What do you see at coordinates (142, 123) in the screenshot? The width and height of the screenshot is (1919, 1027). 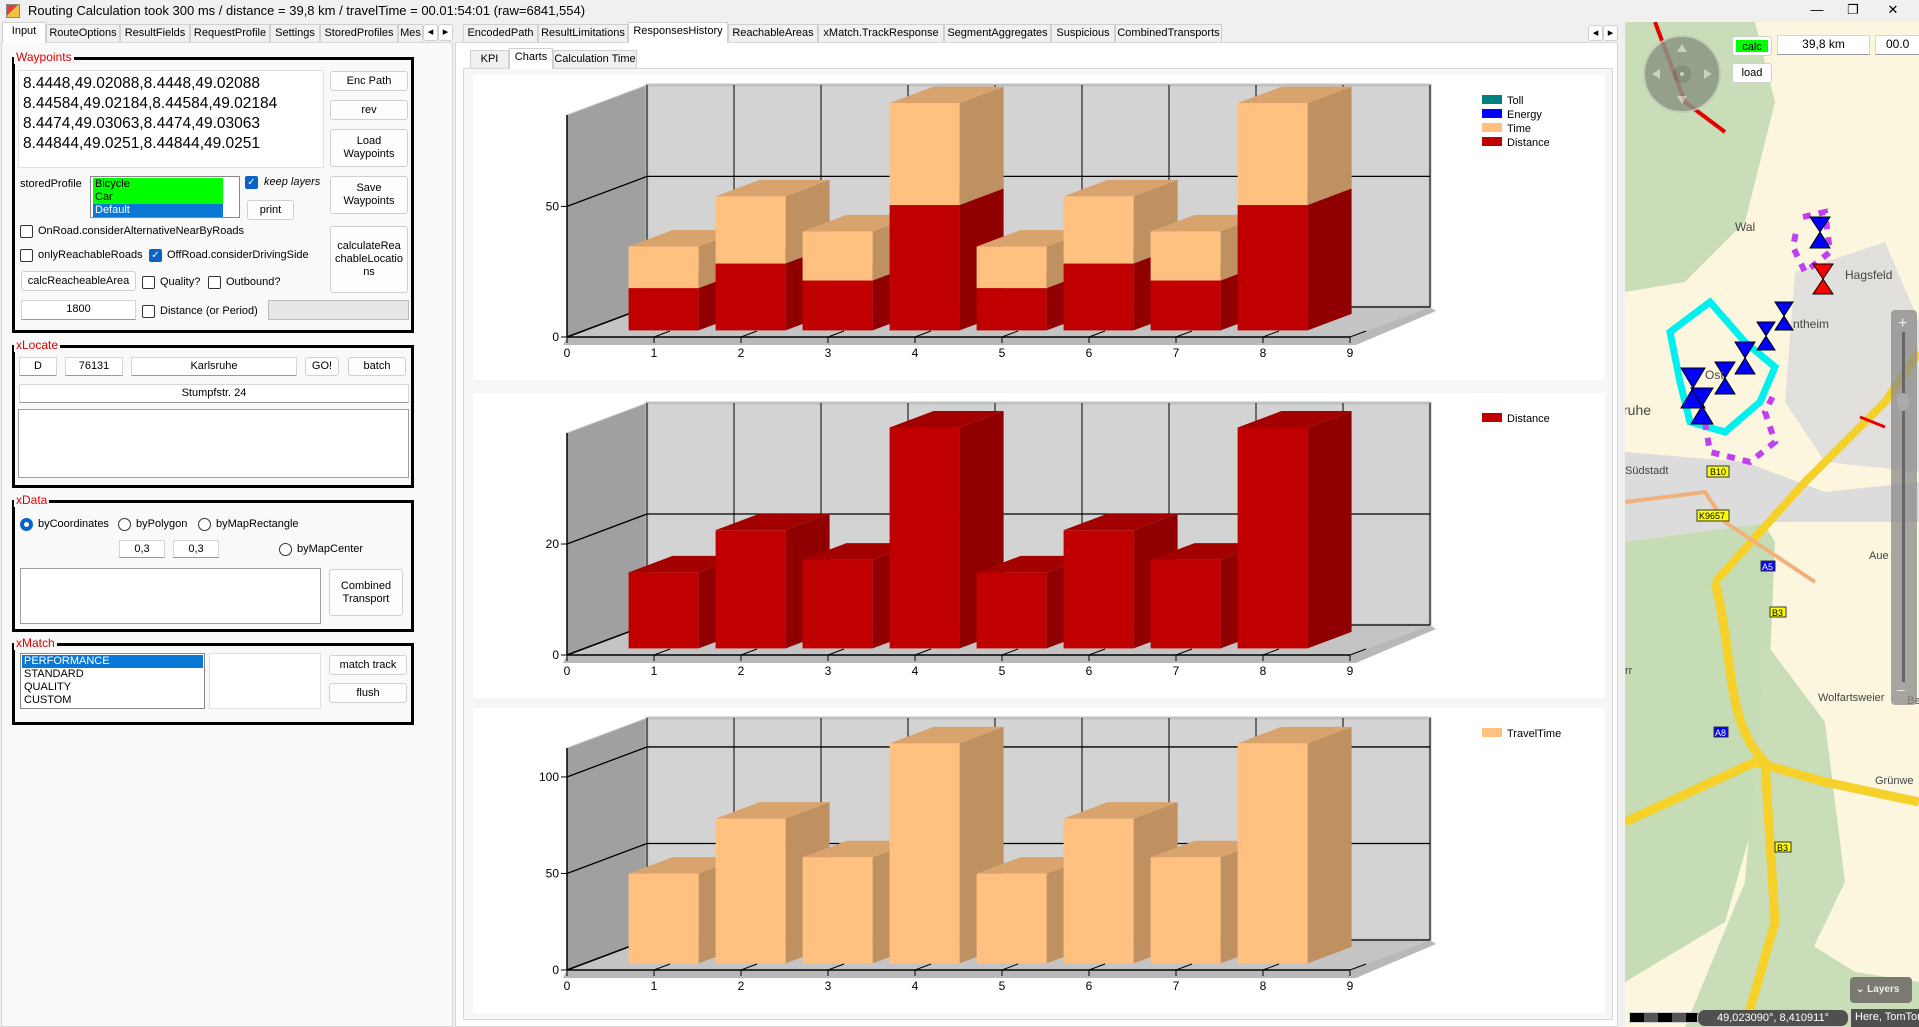 I see `waypoint-line: 8.4474,49.03063,8.4474,49.03063` at bounding box center [142, 123].